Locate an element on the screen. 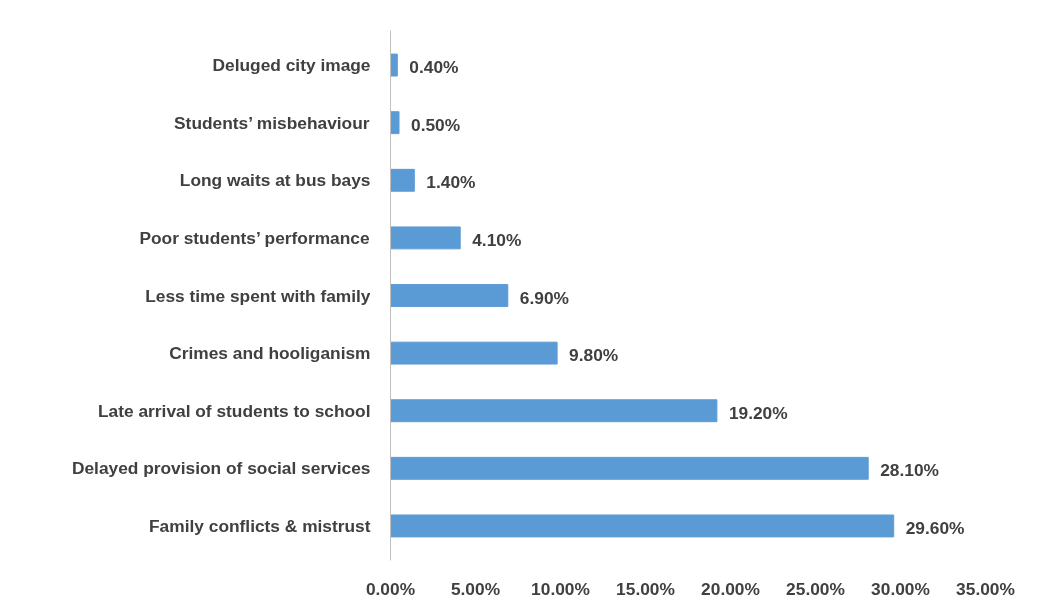 Image resolution: width=1037 pixels, height=613 pixels. y-tick-label: Late arrival of students to school is located at coordinates (234, 410).